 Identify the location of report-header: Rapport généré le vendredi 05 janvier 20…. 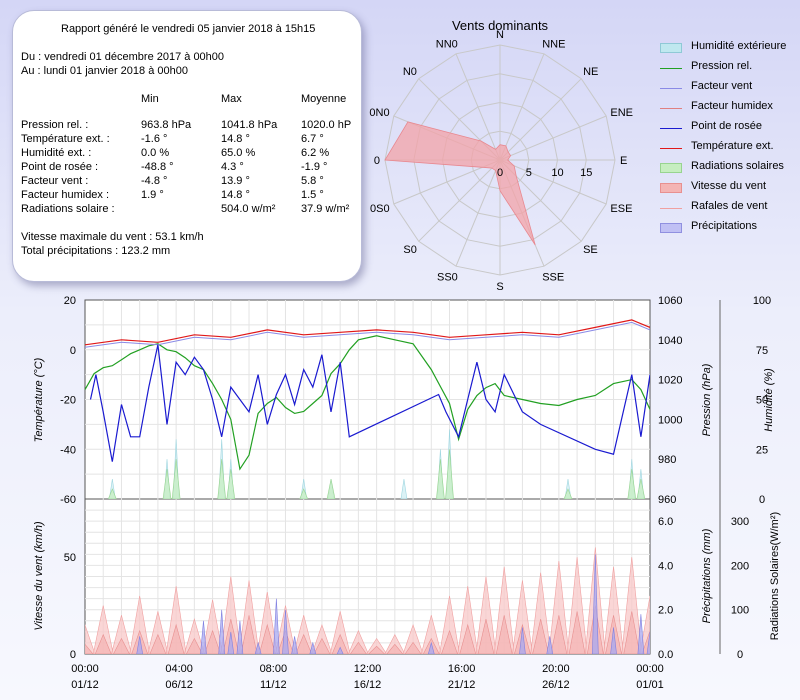
(188, 29).